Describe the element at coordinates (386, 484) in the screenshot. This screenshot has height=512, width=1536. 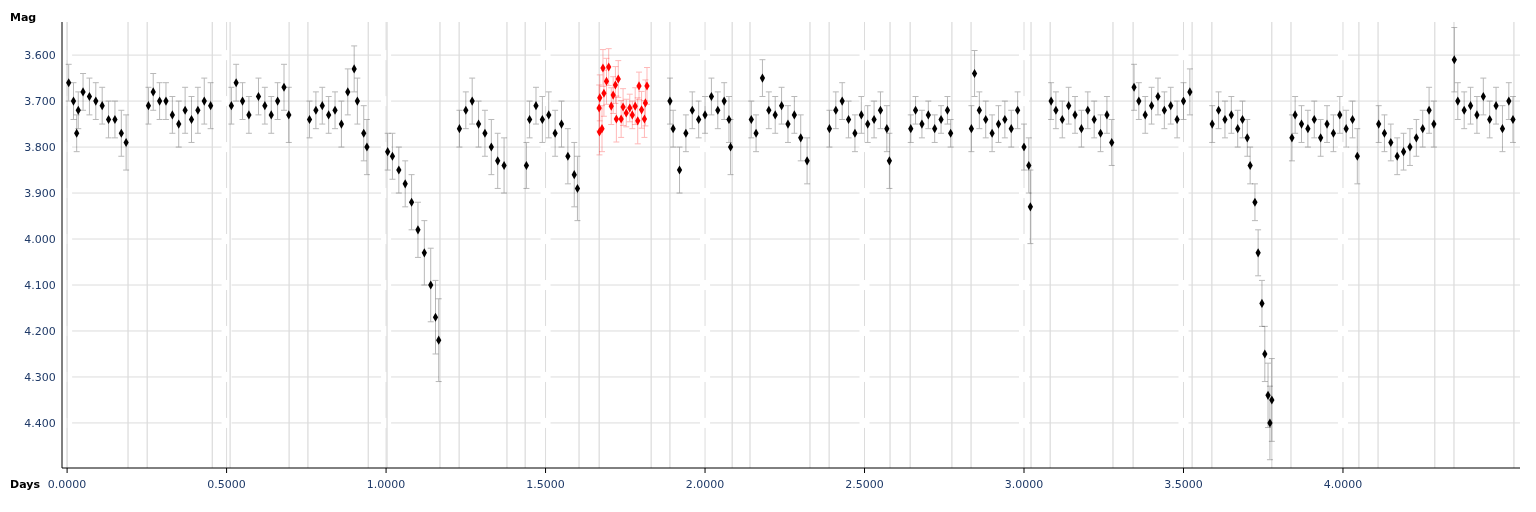
I see `x-tick-label: 1.0000` at that location.